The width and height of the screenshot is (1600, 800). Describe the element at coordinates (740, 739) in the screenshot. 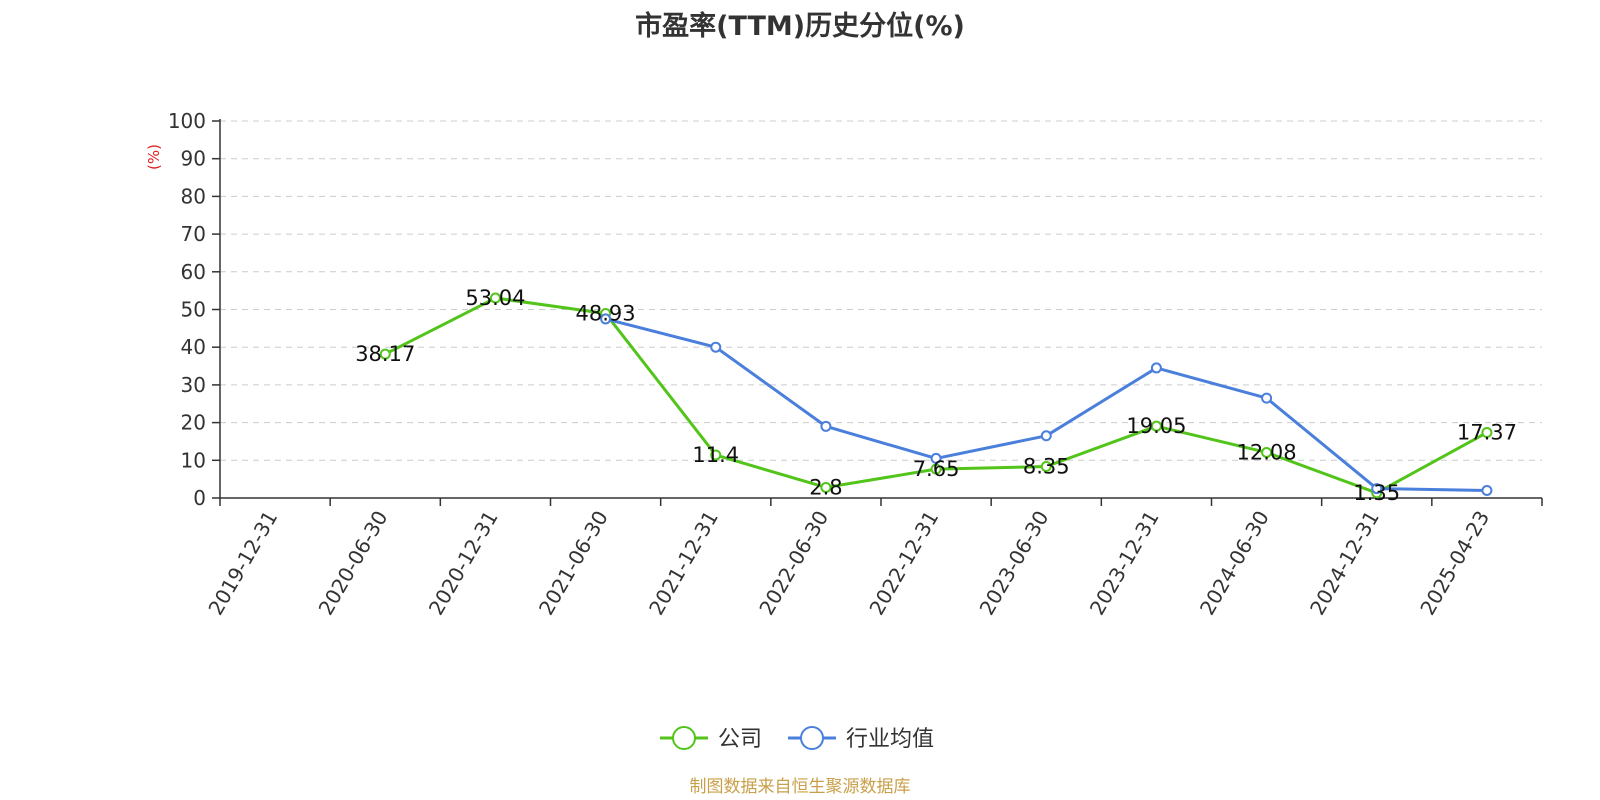

I see `legend-label: 公司` at that location.